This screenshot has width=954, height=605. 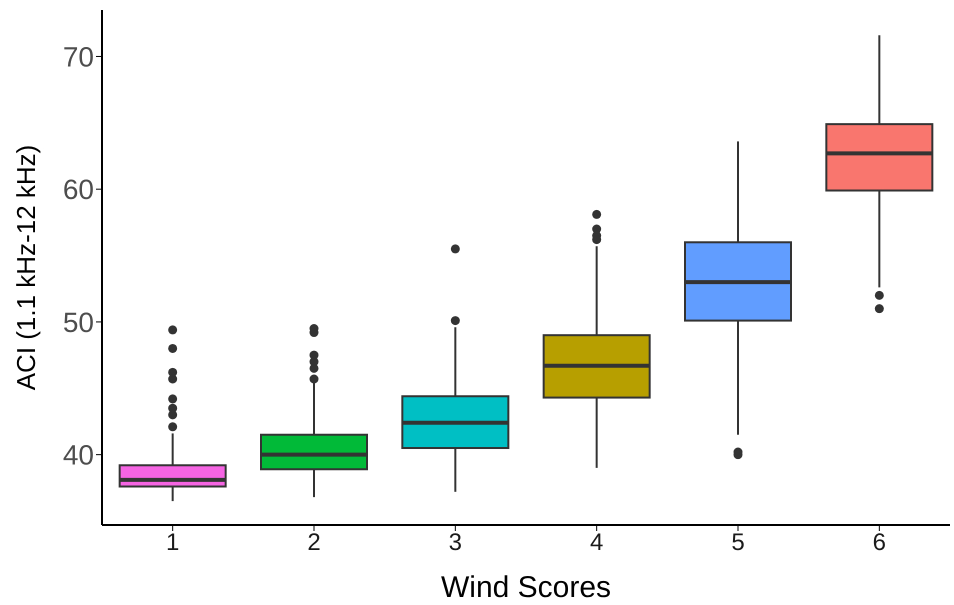 I want to click on y-tick-label: 60, so click(x=78, y=190).